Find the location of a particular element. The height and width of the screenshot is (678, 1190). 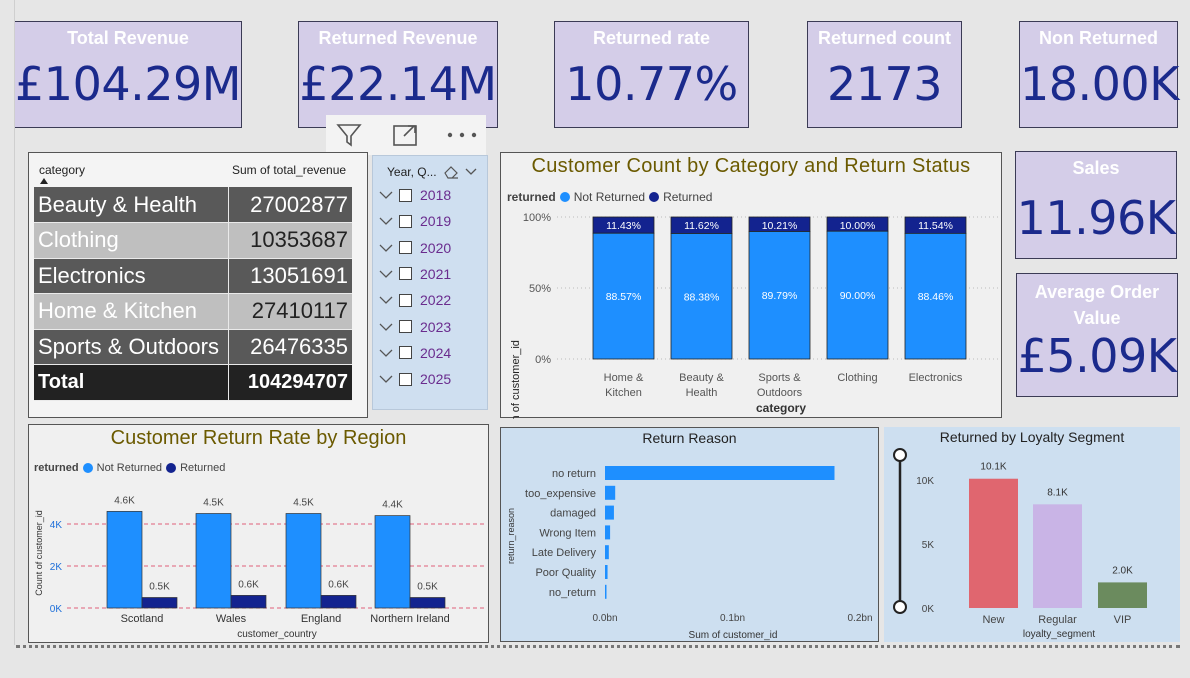

table-cell-category: Sports & Outdoors is located at coordinates (131, 347).